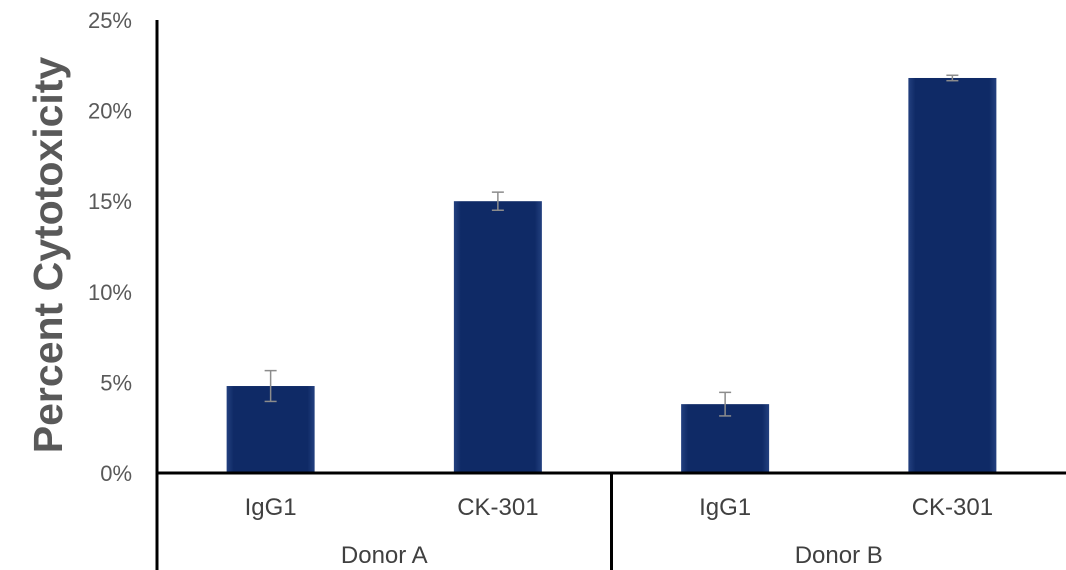  I want to click on group-label: Donor B, so click(839, 555).